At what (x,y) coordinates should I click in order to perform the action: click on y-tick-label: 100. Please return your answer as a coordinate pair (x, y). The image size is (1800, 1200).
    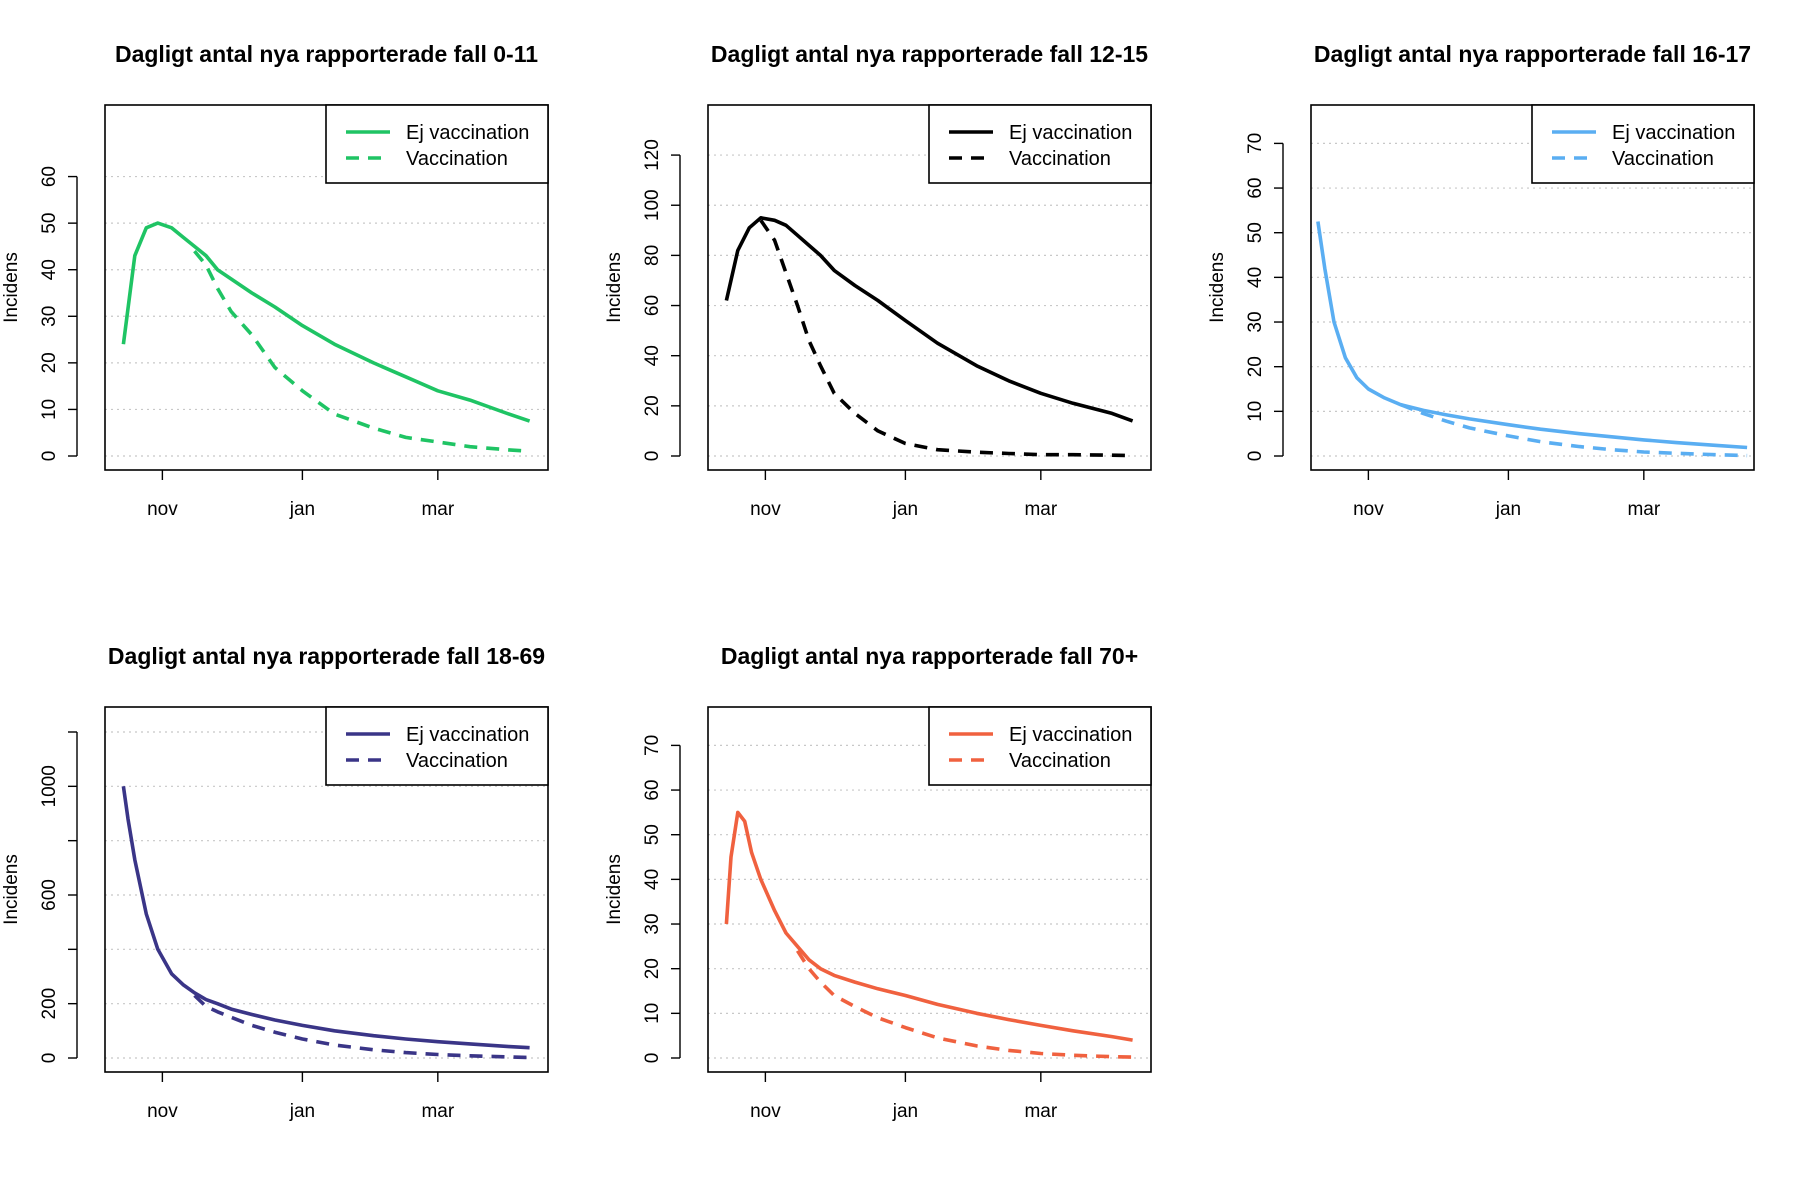
    Looking at the image, I should click on (652, 205).